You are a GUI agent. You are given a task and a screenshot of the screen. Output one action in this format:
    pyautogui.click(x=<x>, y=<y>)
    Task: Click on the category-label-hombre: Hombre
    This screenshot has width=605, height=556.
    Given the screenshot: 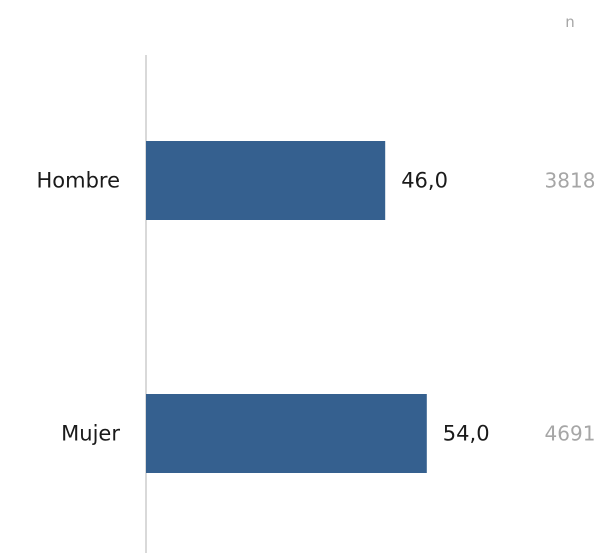 What is the action you would take?
    pyautogui.click(x=78, y=181)
    